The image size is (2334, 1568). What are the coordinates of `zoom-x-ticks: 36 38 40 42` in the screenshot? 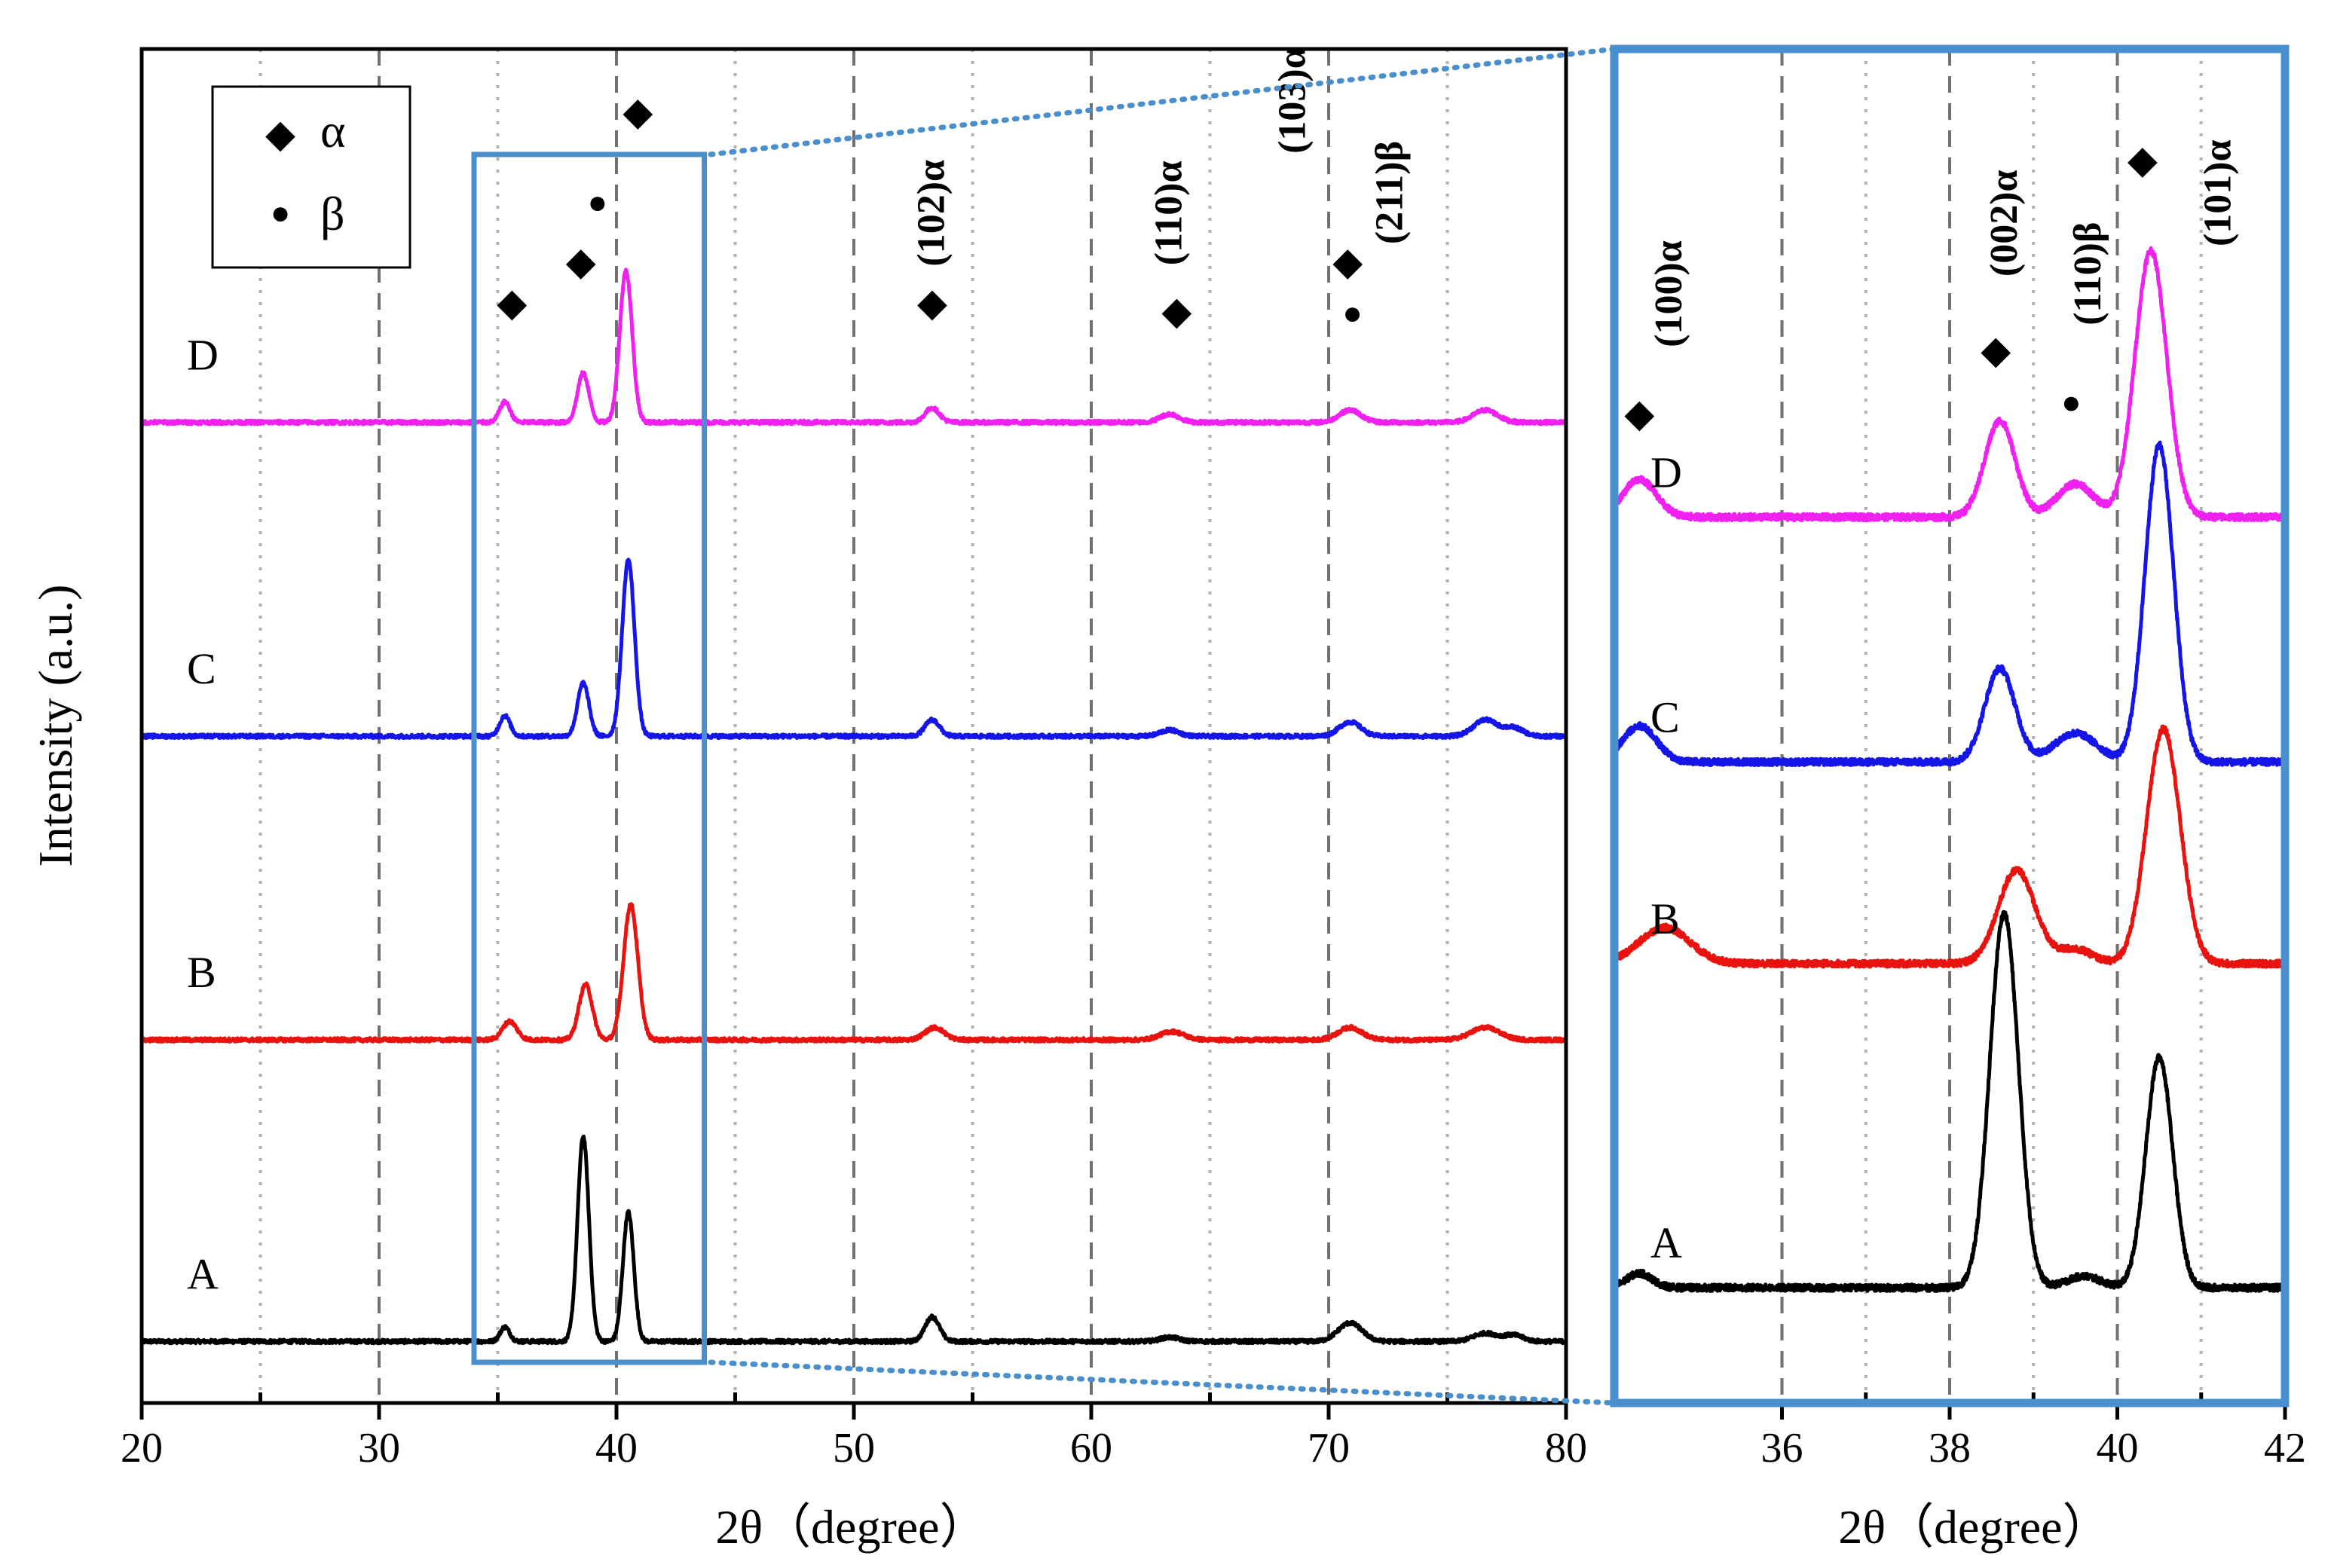 It's located at (2034, 1432).